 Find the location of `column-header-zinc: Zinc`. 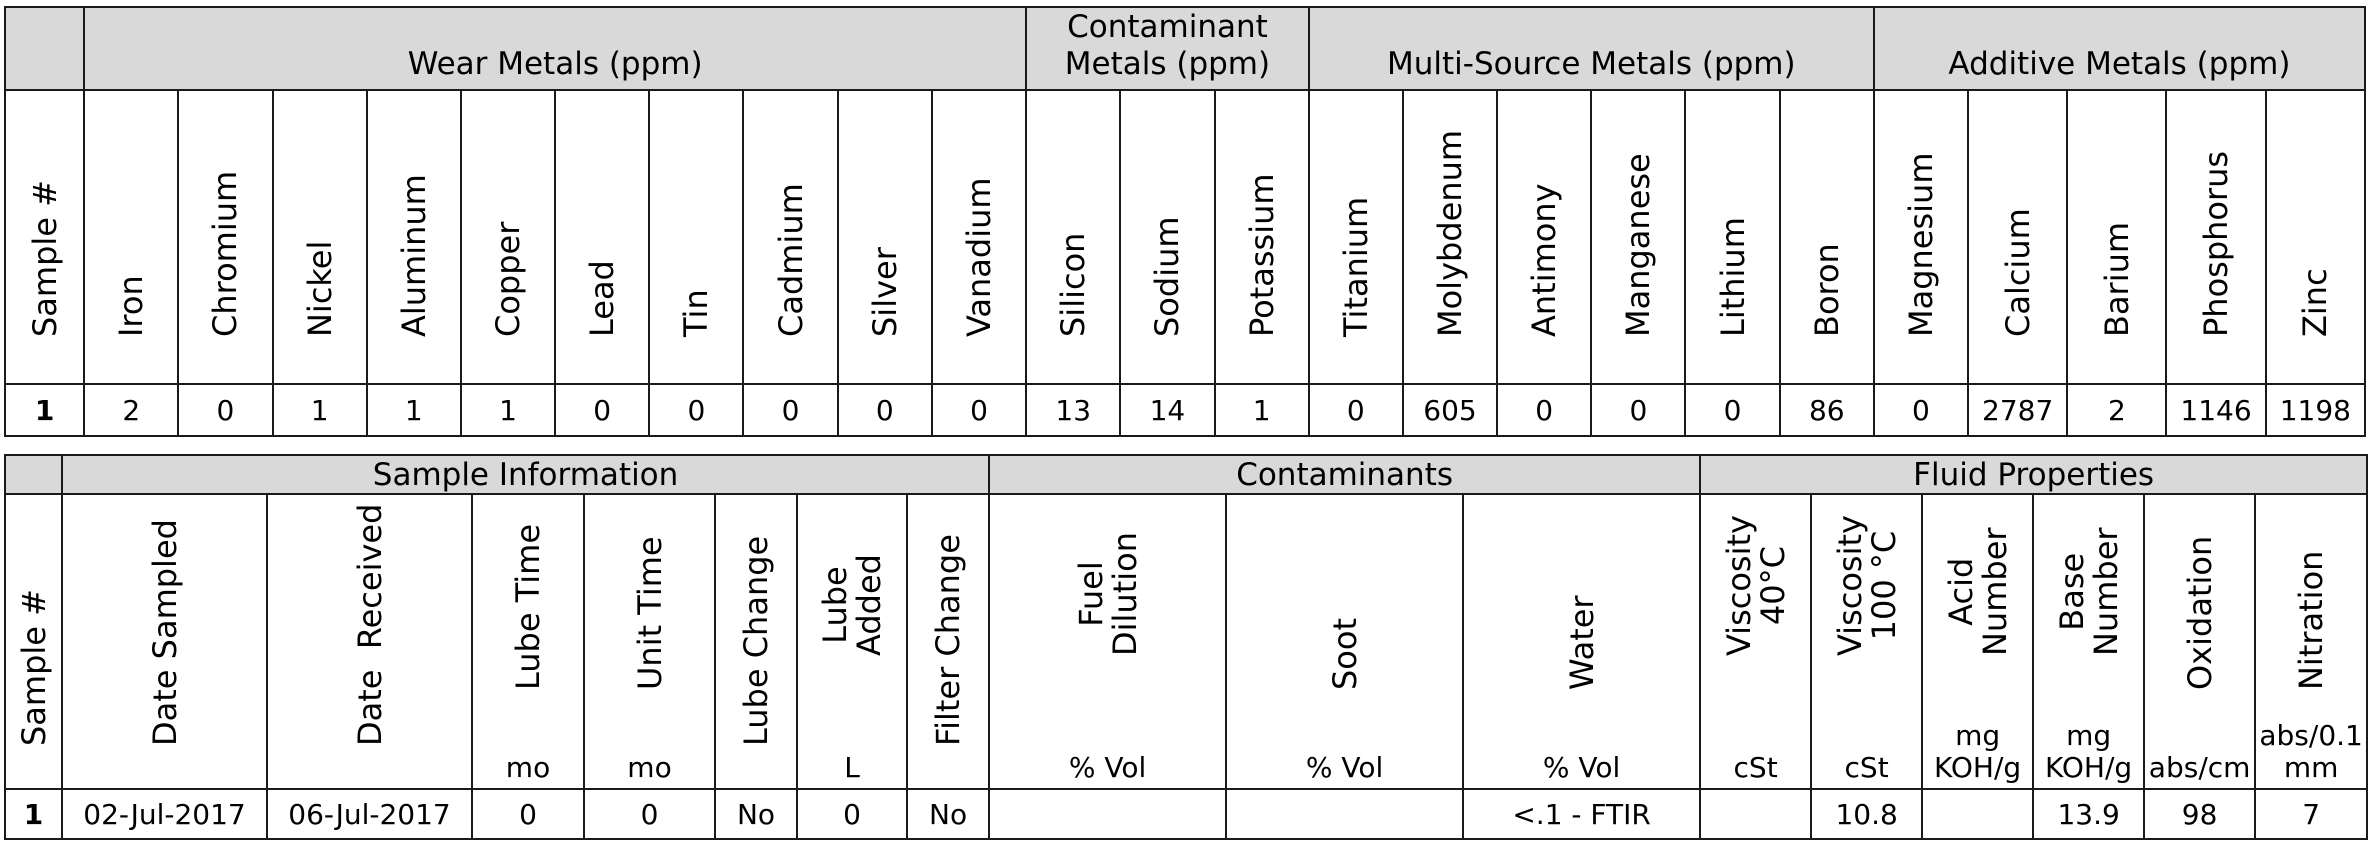

column-header-zinc: Zinc is located at coordinates (2315, 237).